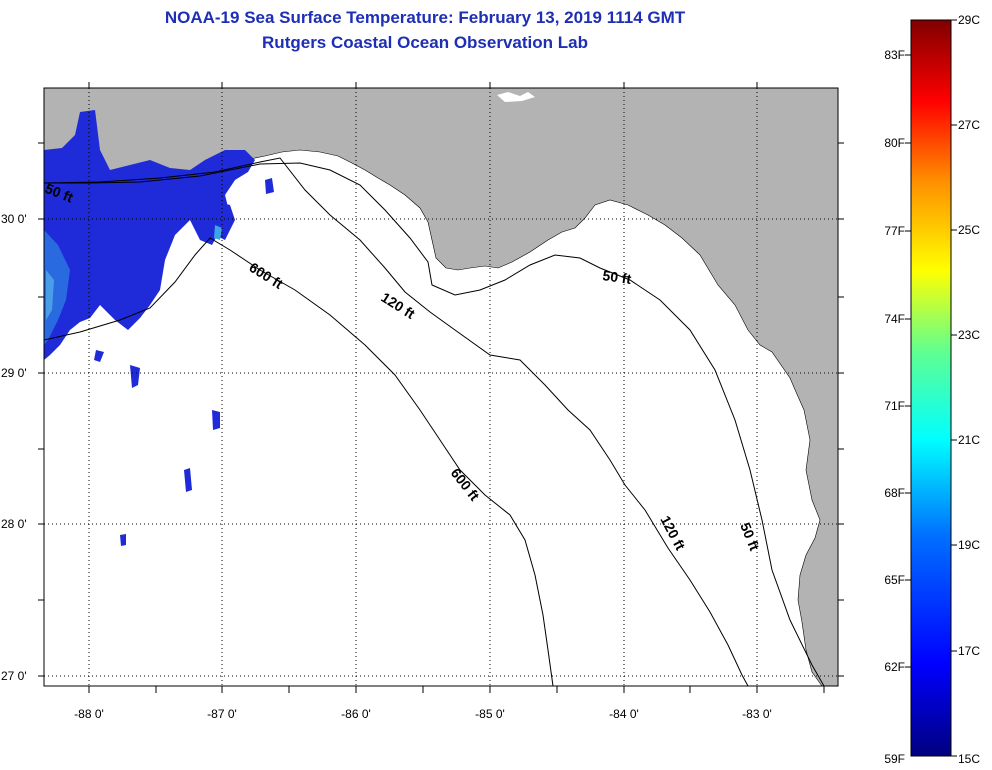  What do you see at coordinates (222, 714) in the screenshot?
I see `lon-label-87: -87 0'` at bounding box center [222, 714].